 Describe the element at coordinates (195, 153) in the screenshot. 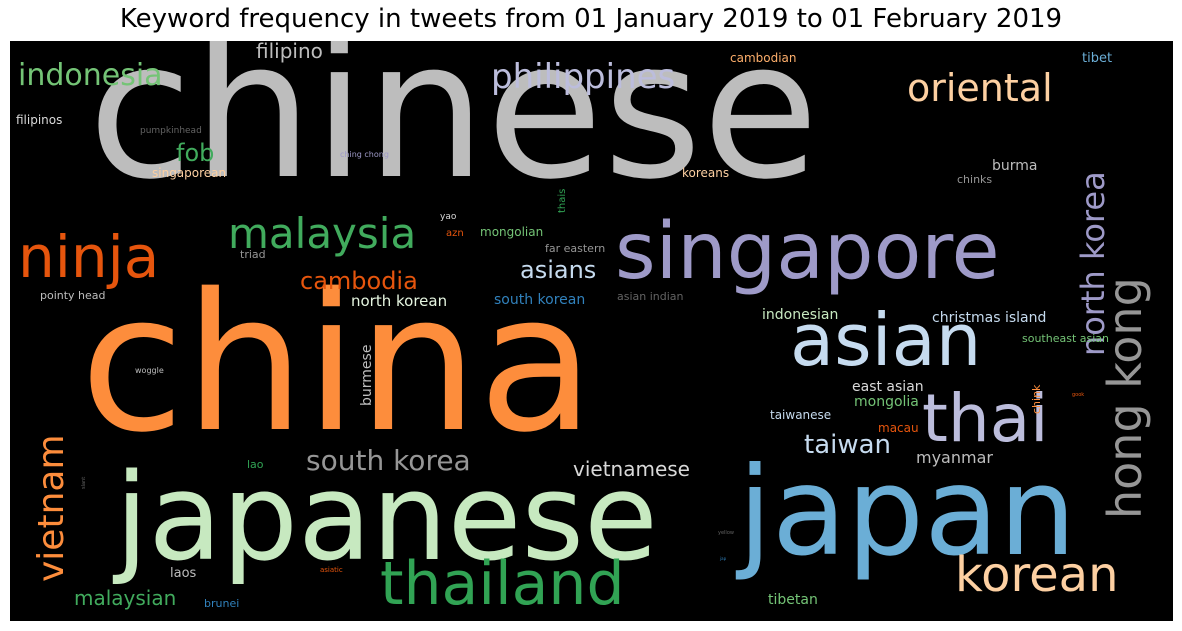

I see `word-fob: fob` at that location.